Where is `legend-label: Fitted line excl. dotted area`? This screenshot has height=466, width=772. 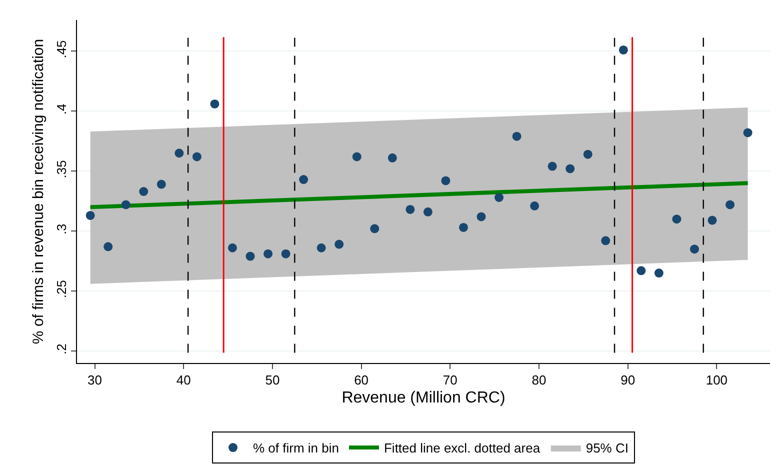
legend-label: Fitted line excl. dotted area is located at coordinates (462, 448).